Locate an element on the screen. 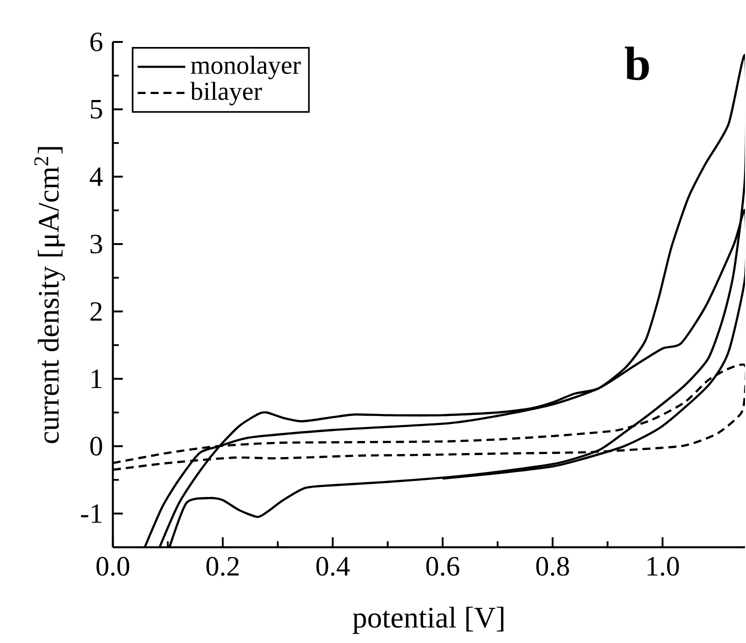 The image size is (746, 643). y-axis-title: current density [μA/cm$^{2}$] is located at coordinates (49, 295).